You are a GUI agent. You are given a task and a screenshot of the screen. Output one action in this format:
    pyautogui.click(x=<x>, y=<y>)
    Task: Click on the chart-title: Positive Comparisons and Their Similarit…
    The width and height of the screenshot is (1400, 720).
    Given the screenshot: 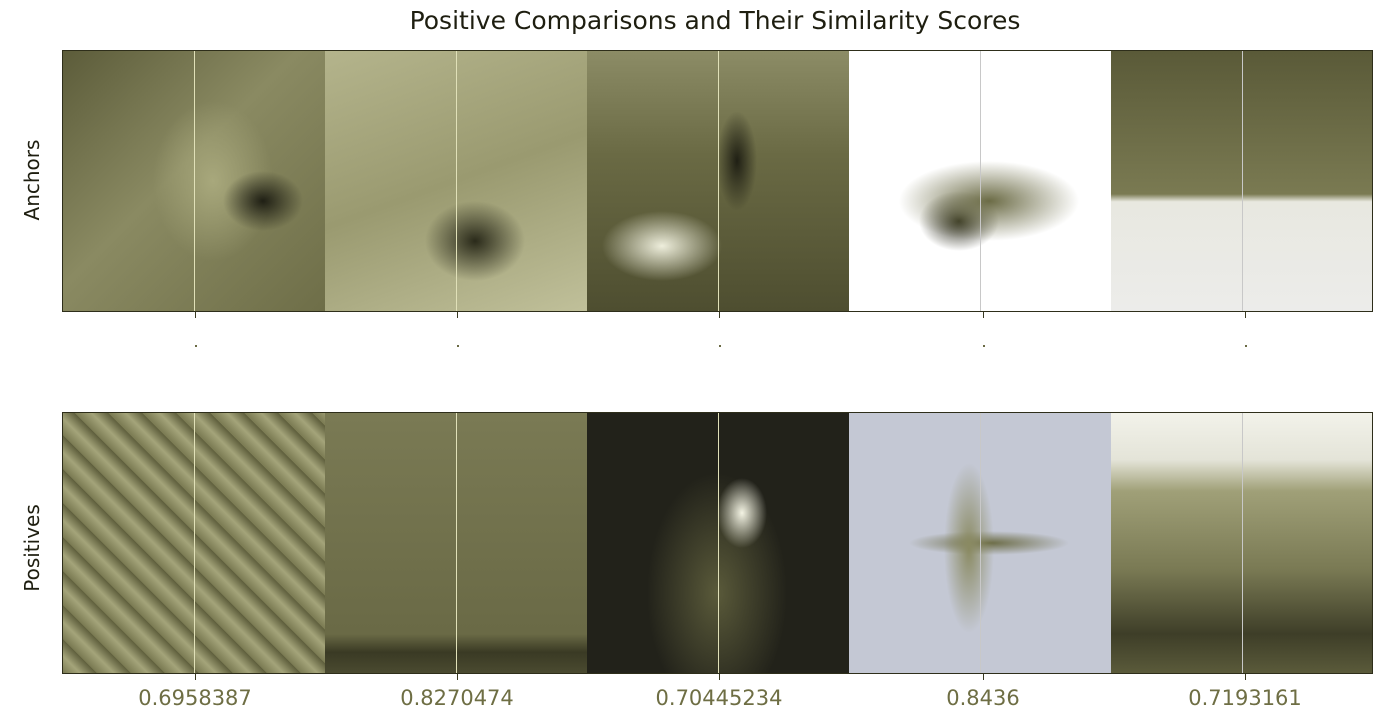 What is the action you would take?
    pyautogui.click(x=700, y=20)
    